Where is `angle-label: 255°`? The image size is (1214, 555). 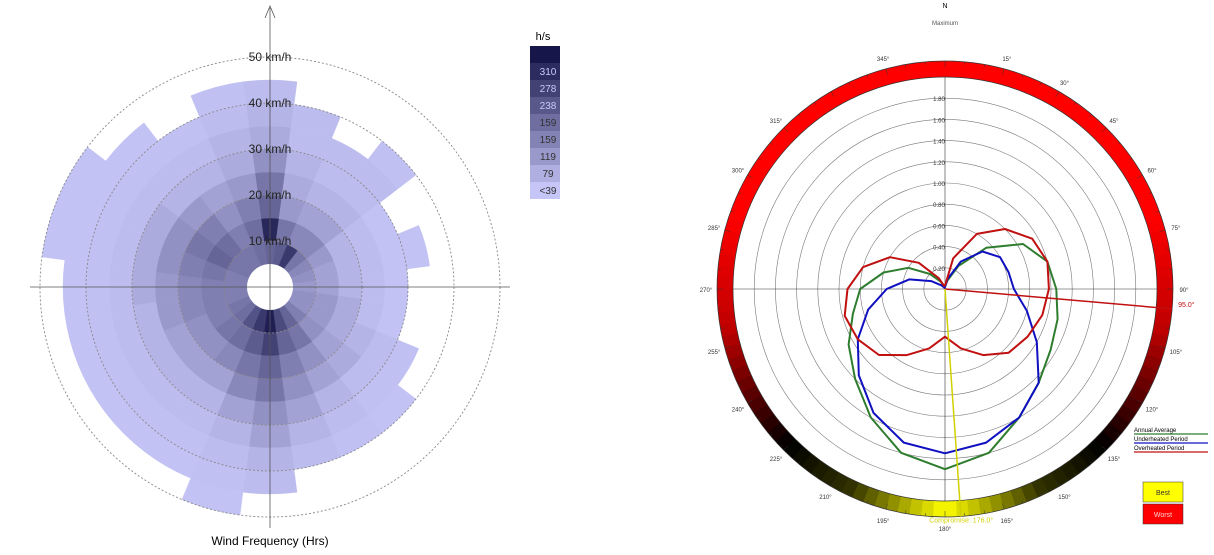 angle-label: 255° is located at coordinates (714, 353).